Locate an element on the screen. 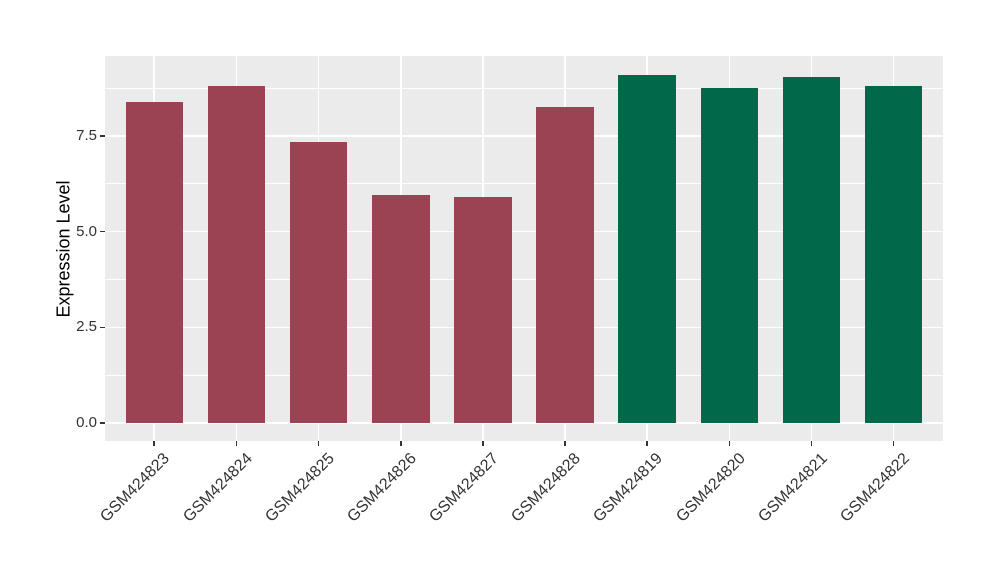 The width and height of the screenshot is (1000, 580). bar-GSM424825 is located at coordinates (318, 282).